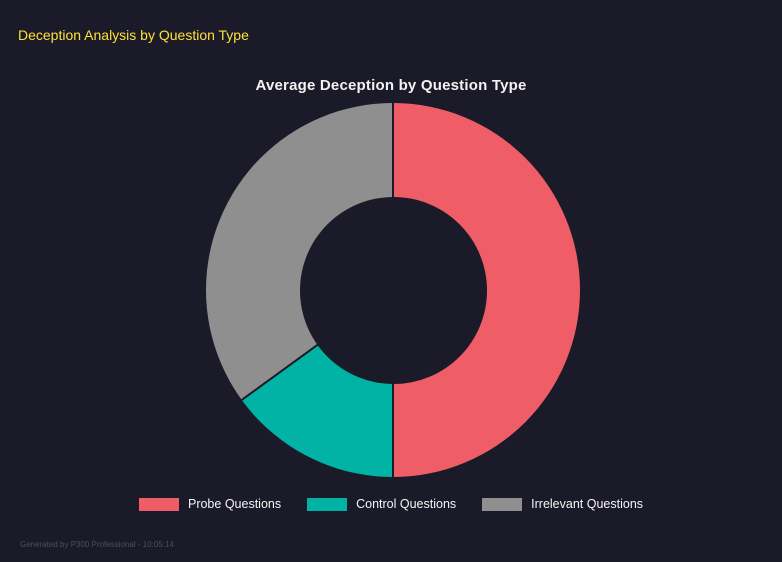  I want to click on donut-hole, so click(393, 290).